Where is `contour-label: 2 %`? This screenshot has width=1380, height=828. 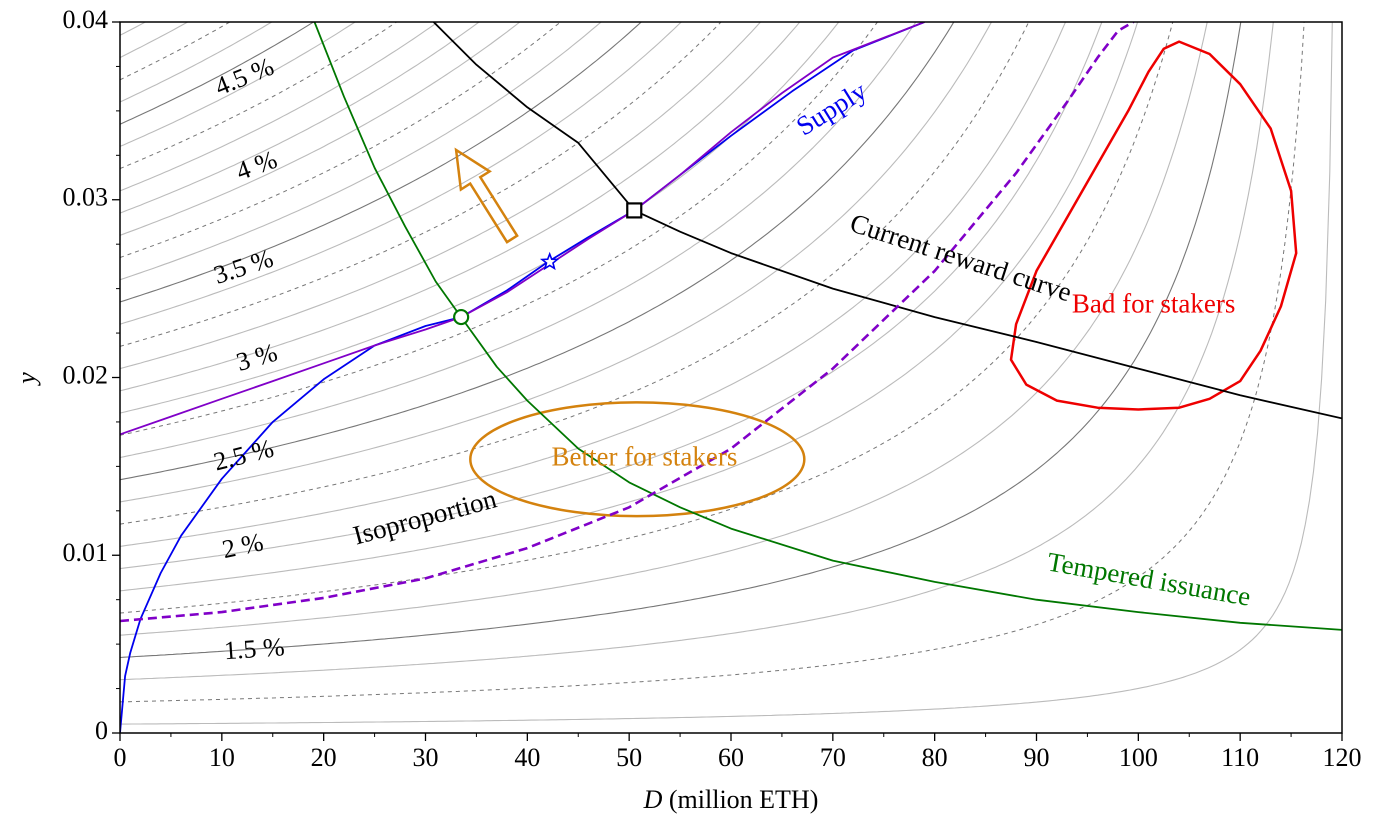 contour-label: 2 % is located at coordinates (243, 545).